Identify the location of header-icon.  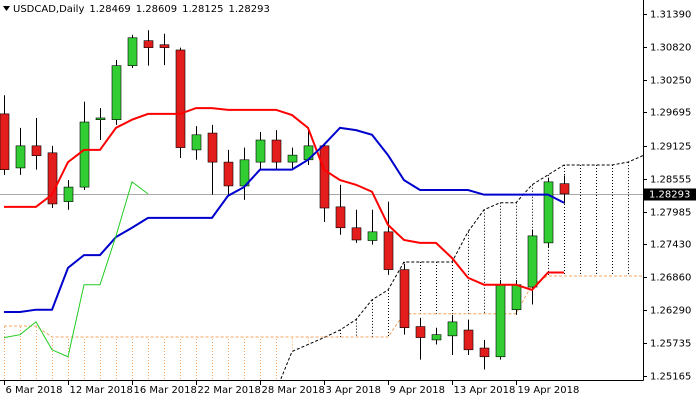
(6, 8).